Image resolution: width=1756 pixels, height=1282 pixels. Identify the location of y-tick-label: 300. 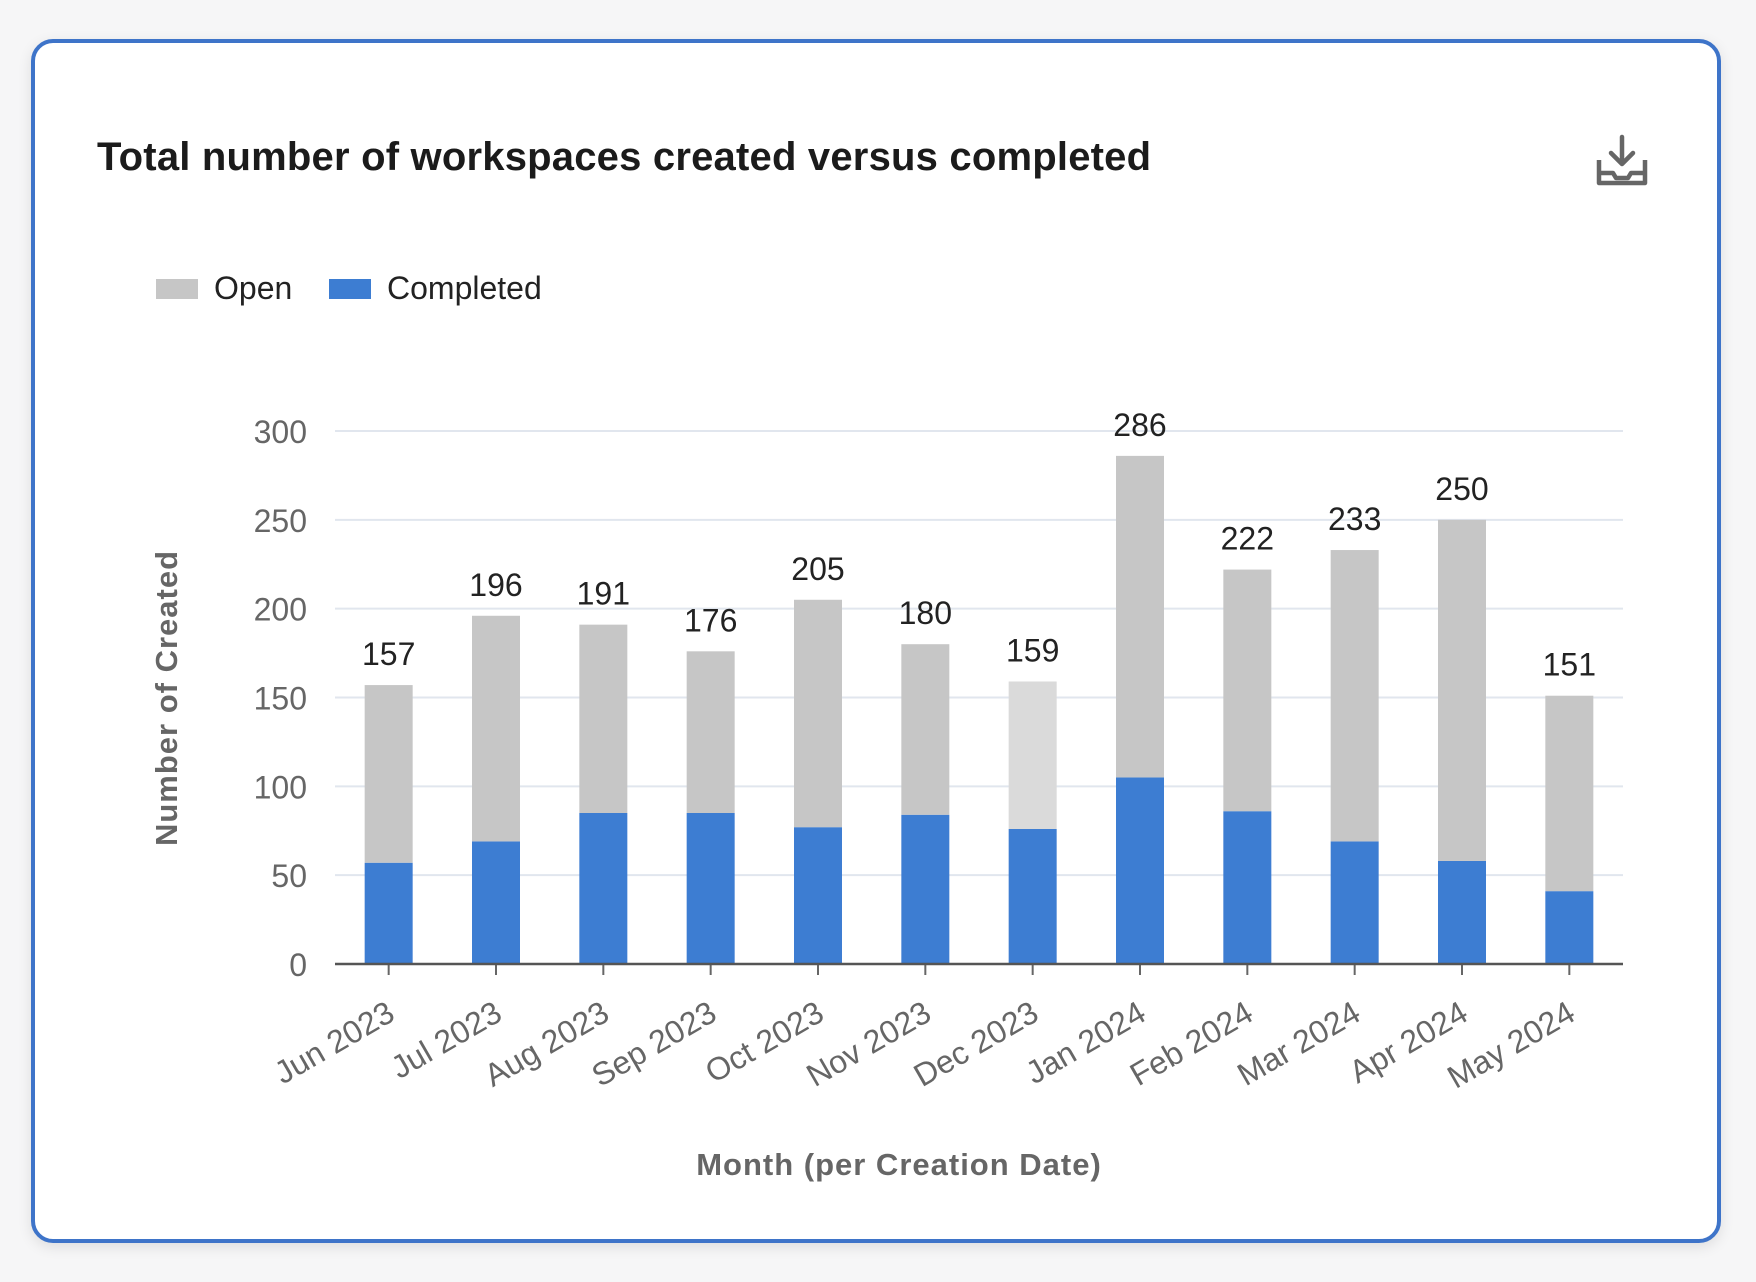
(280, 432).